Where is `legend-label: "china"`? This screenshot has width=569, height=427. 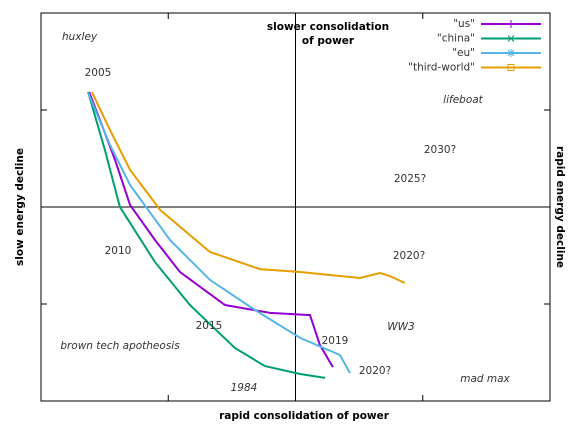 legend-label: "china" is located at coordinates (456, 39).